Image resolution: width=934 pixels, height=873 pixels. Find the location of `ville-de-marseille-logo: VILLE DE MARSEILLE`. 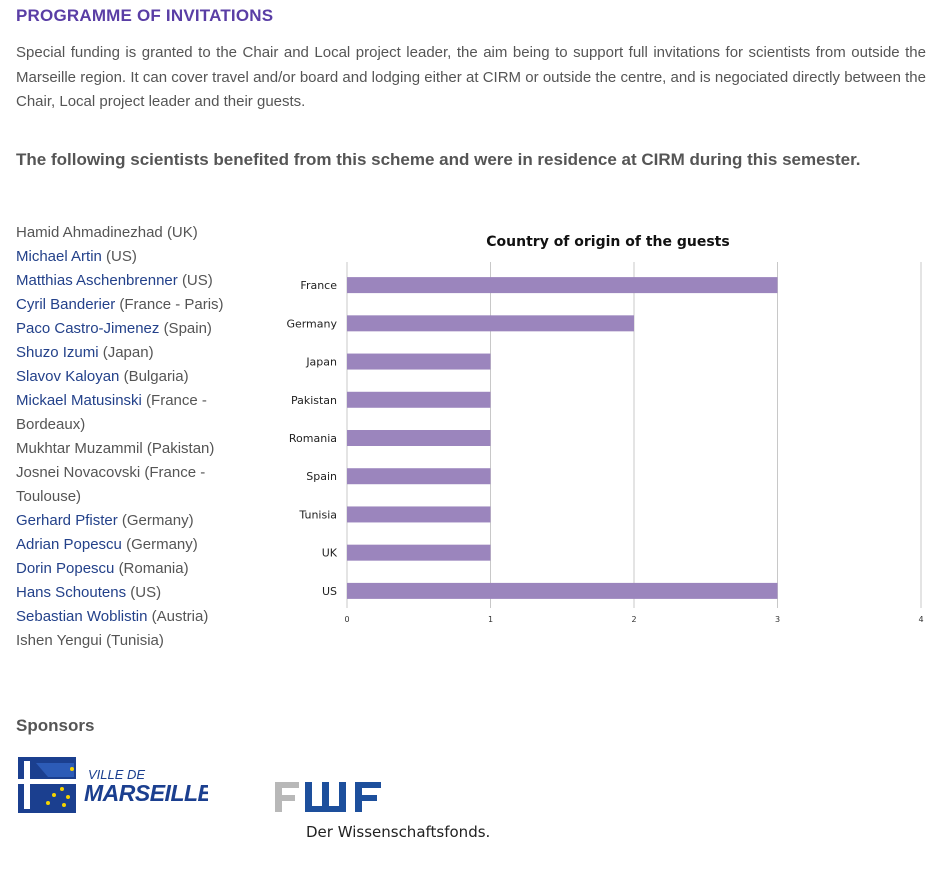

ville-de-marseille-logo: VILLE DE MARSEILLE is located at coordinates (116, 788).